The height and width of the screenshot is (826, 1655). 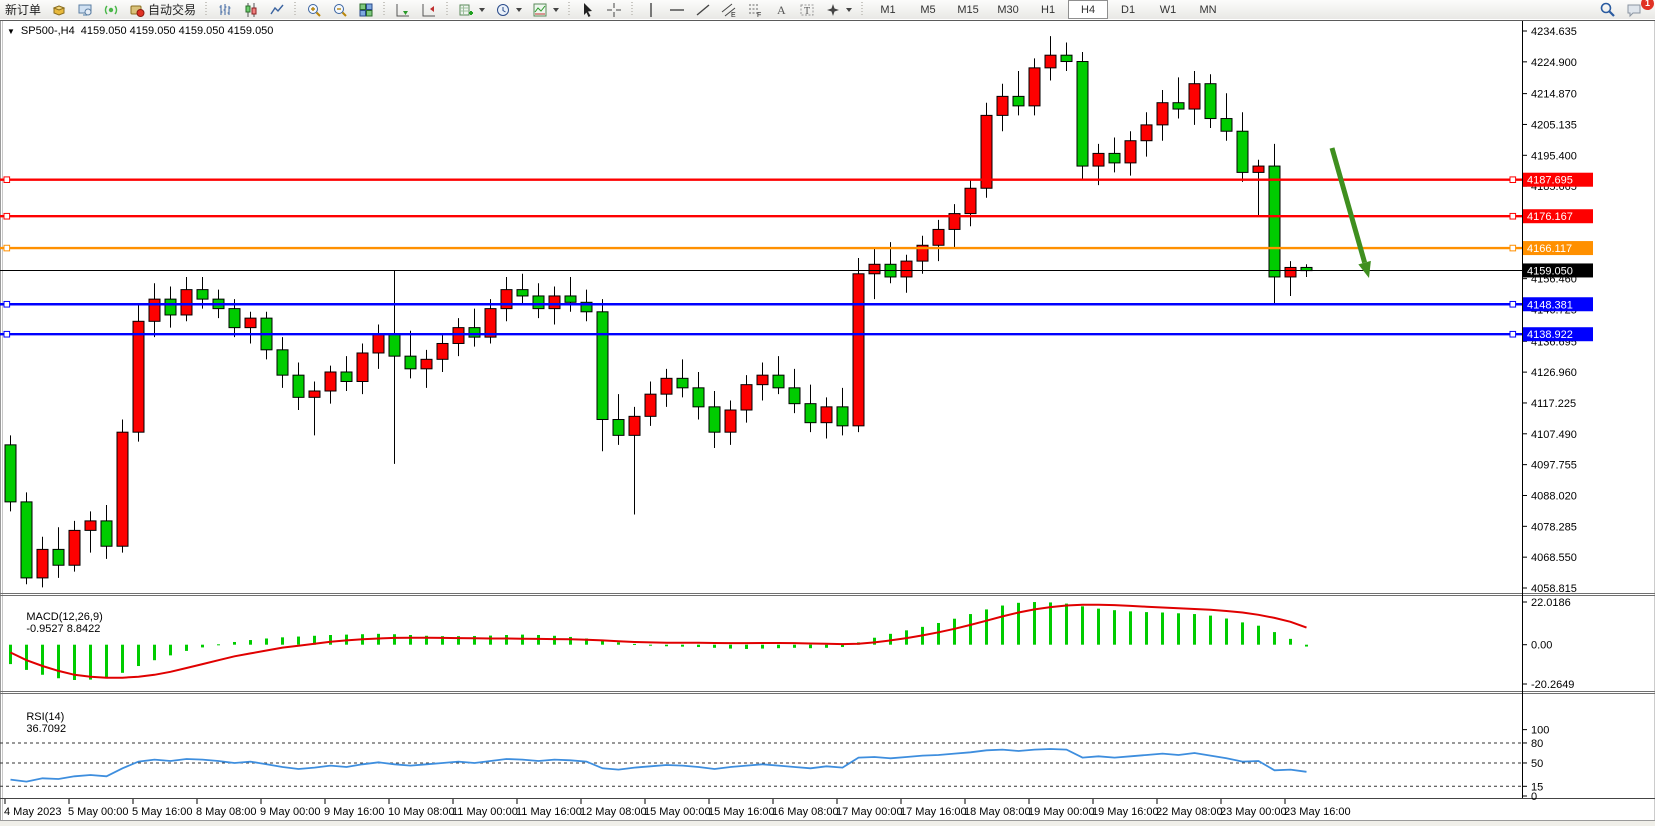 What do you see at coordinates (172, 10) in the screenshot?
I see `autotrading-label: 自动交易` at bounding box center [172, 10].